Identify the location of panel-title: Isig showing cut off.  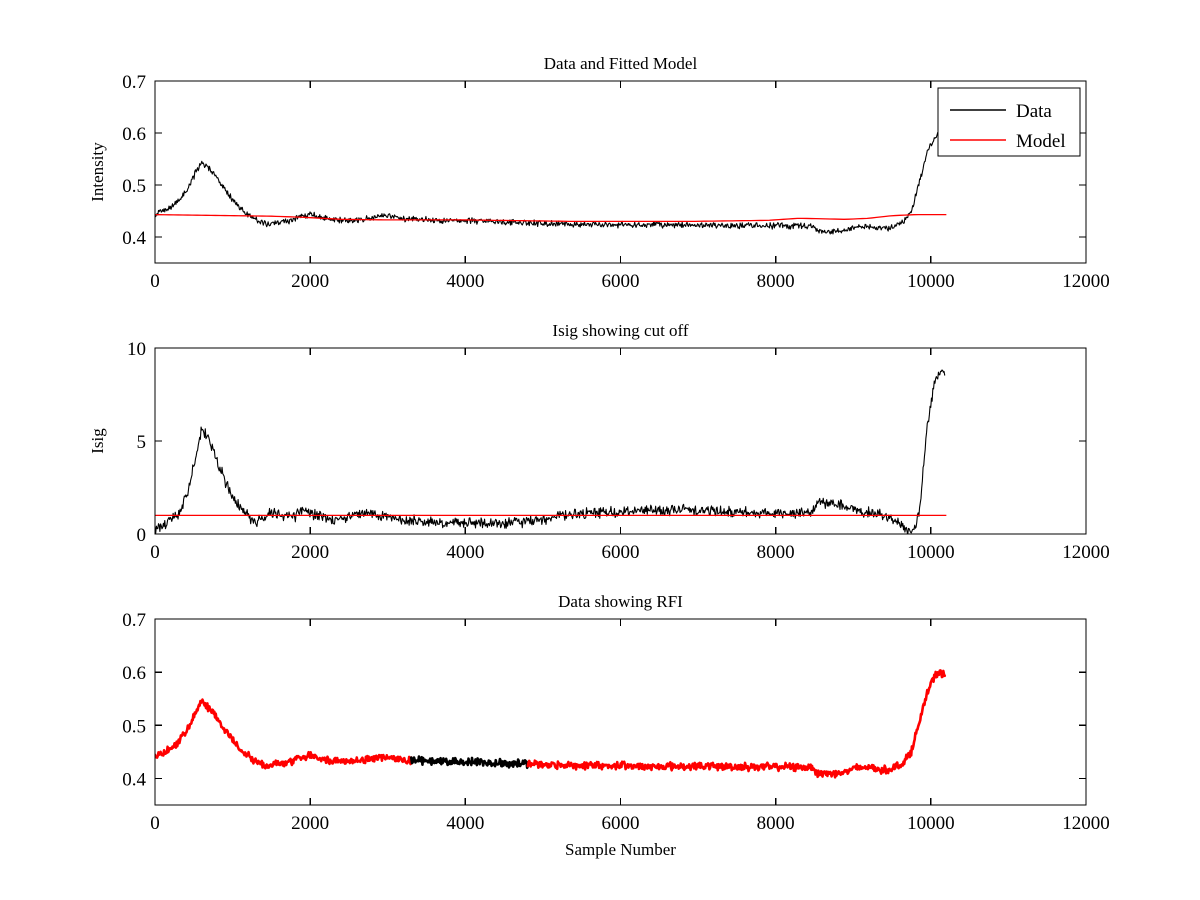
(620, 330).